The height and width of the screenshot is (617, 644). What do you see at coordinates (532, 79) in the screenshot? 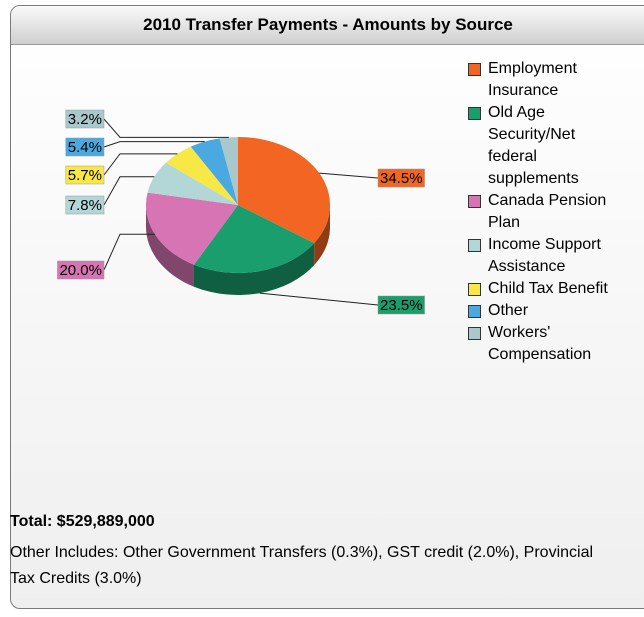
I see `legend-label: Employment Insurance` at bounding box center [532, 79].